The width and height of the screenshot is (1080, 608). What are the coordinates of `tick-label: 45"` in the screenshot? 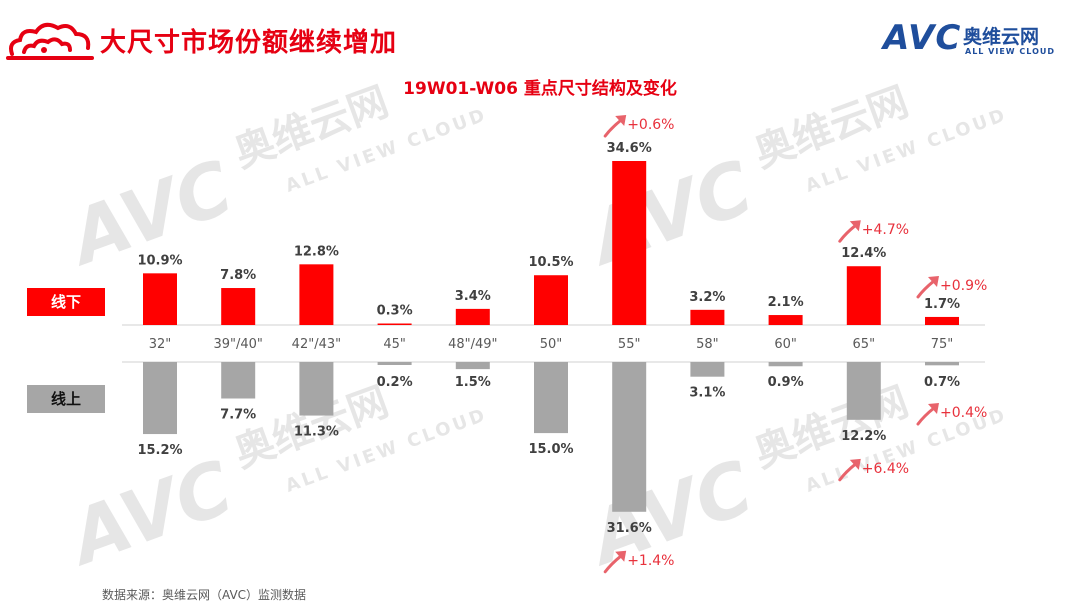 It's located at (394, 344).